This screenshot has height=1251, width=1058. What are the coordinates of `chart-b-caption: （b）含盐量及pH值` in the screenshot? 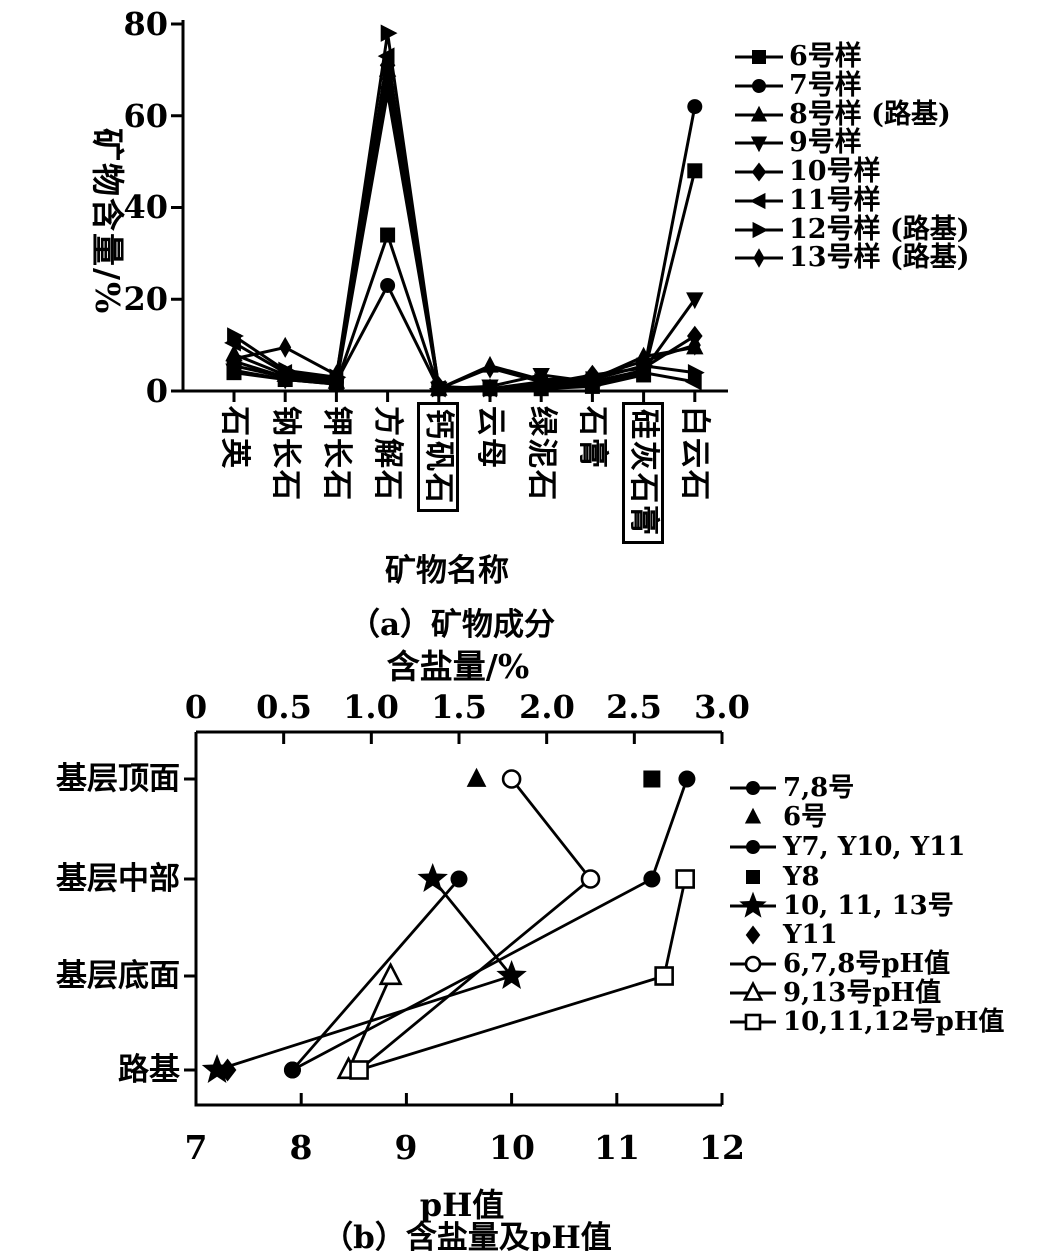 It's located at (467, 1235).